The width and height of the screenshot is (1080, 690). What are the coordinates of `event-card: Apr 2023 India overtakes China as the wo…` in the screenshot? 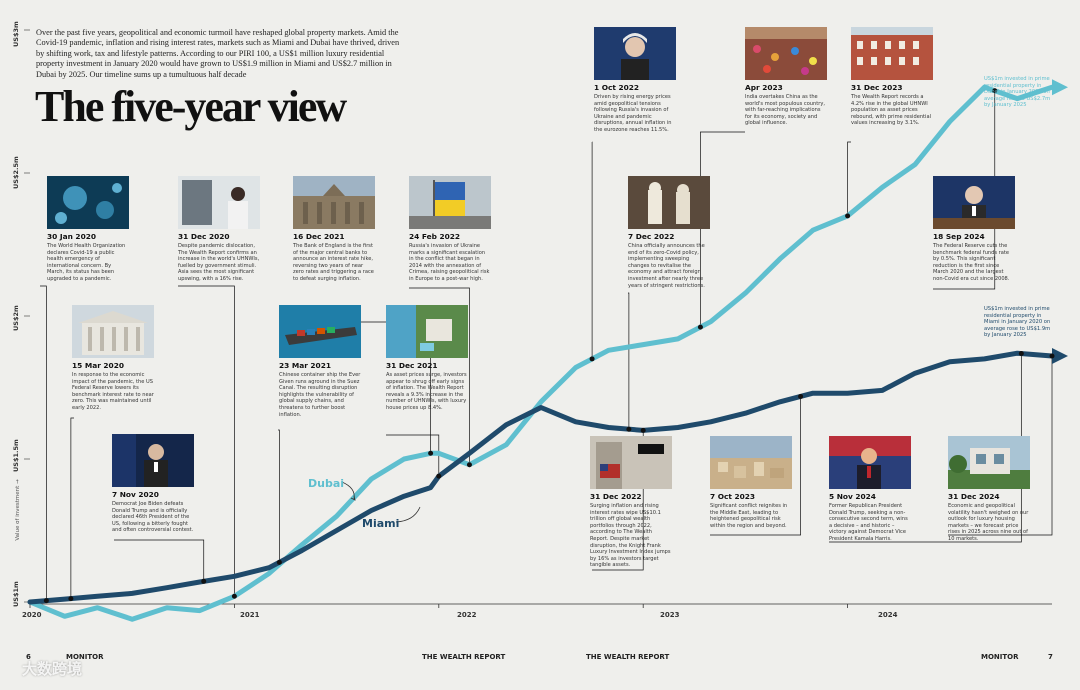 It's located at (786, 77).